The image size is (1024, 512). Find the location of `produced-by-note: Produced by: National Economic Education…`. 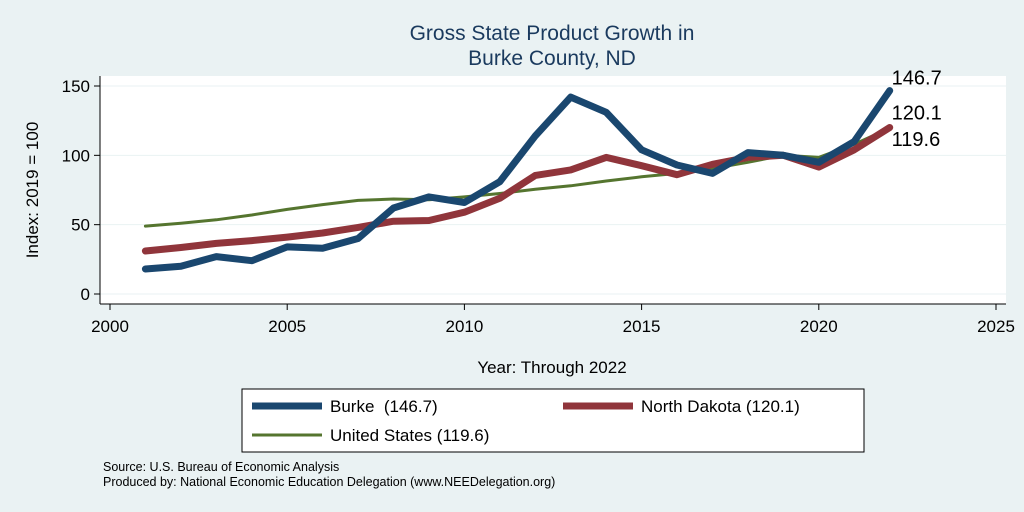

produced-by-note: Produced by: National Economic Education… is located at coordinates (329, 482).